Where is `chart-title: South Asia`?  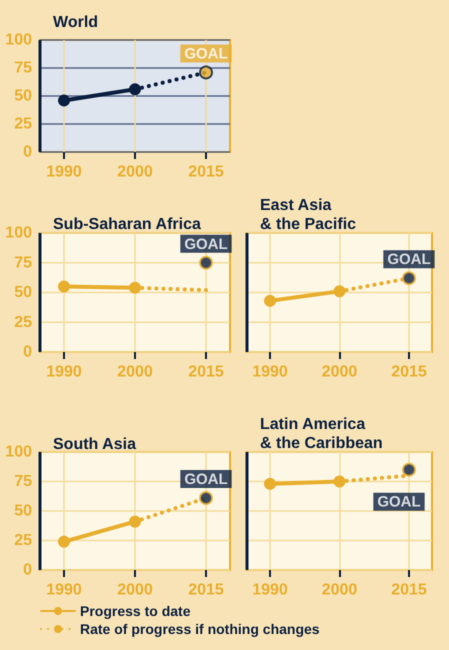
chart-title: South Asia is located at coordinates (94, 444).